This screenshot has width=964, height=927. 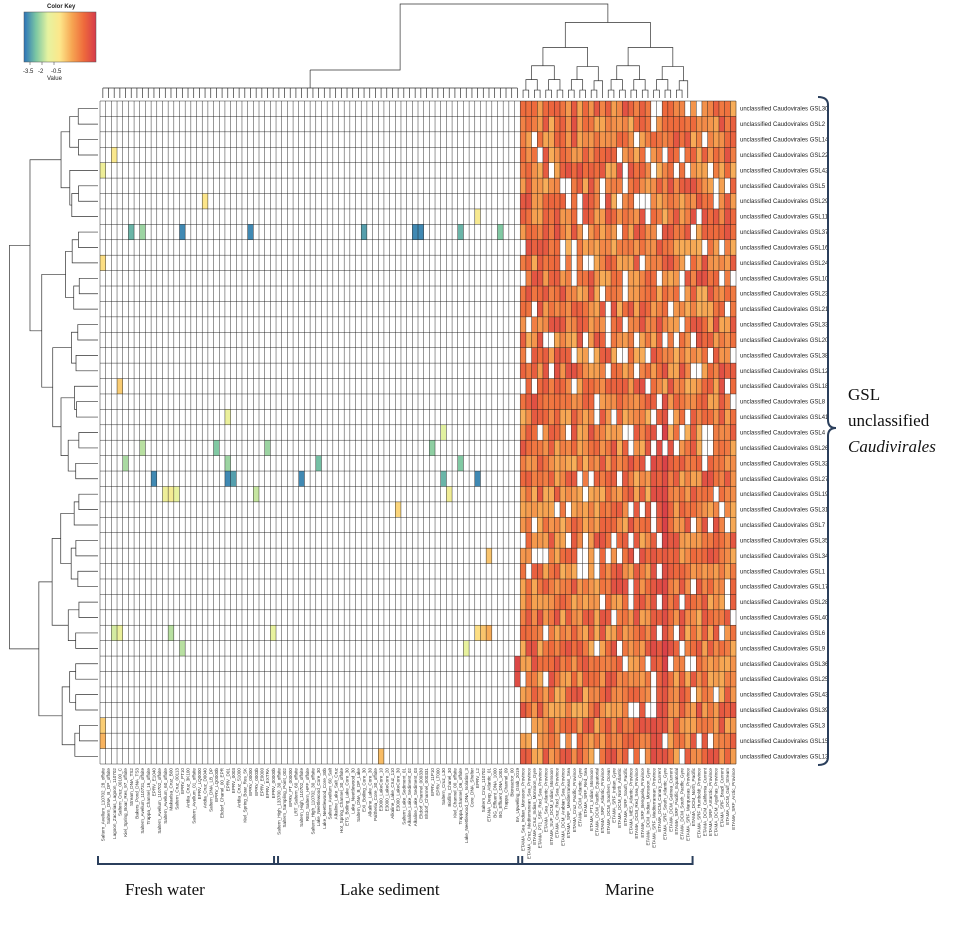 What do you see at coordinates (301, 797) in the screenshot?
I see `column-label: Saltern_High_110702_offsite` at bounding box center [301, 797].